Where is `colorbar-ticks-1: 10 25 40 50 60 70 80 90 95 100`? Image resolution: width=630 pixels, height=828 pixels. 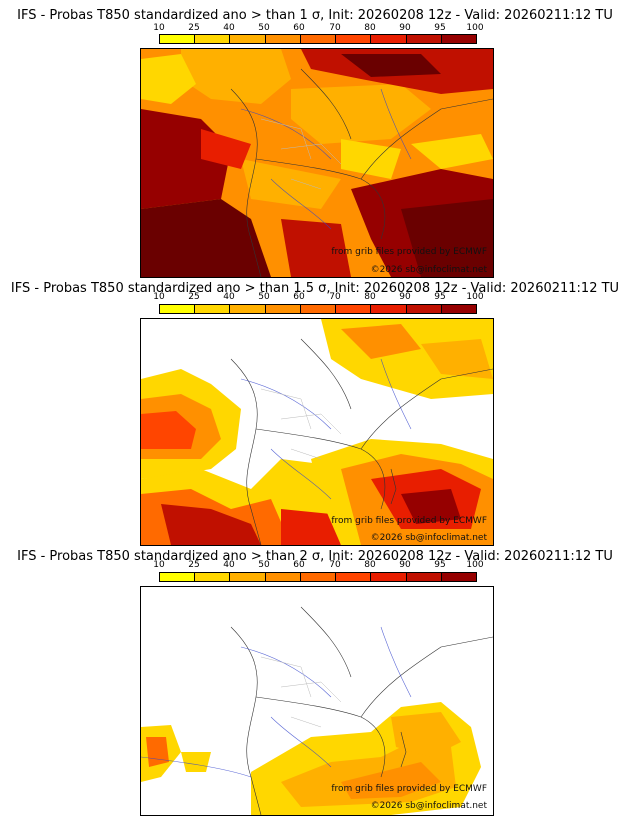
colorbar-ticks-1: 10 25 40 50 60 70 80 90 95 100 is located at coordinates (315, 29).